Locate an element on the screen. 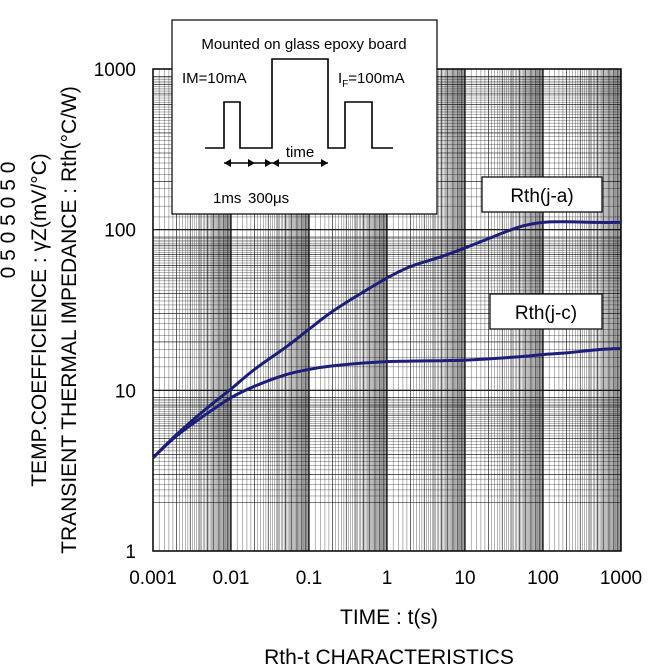 This screenshot has height=672, width=655. series-label-rth-ja: Rth(j-a) is located at coordinates (541, 196).